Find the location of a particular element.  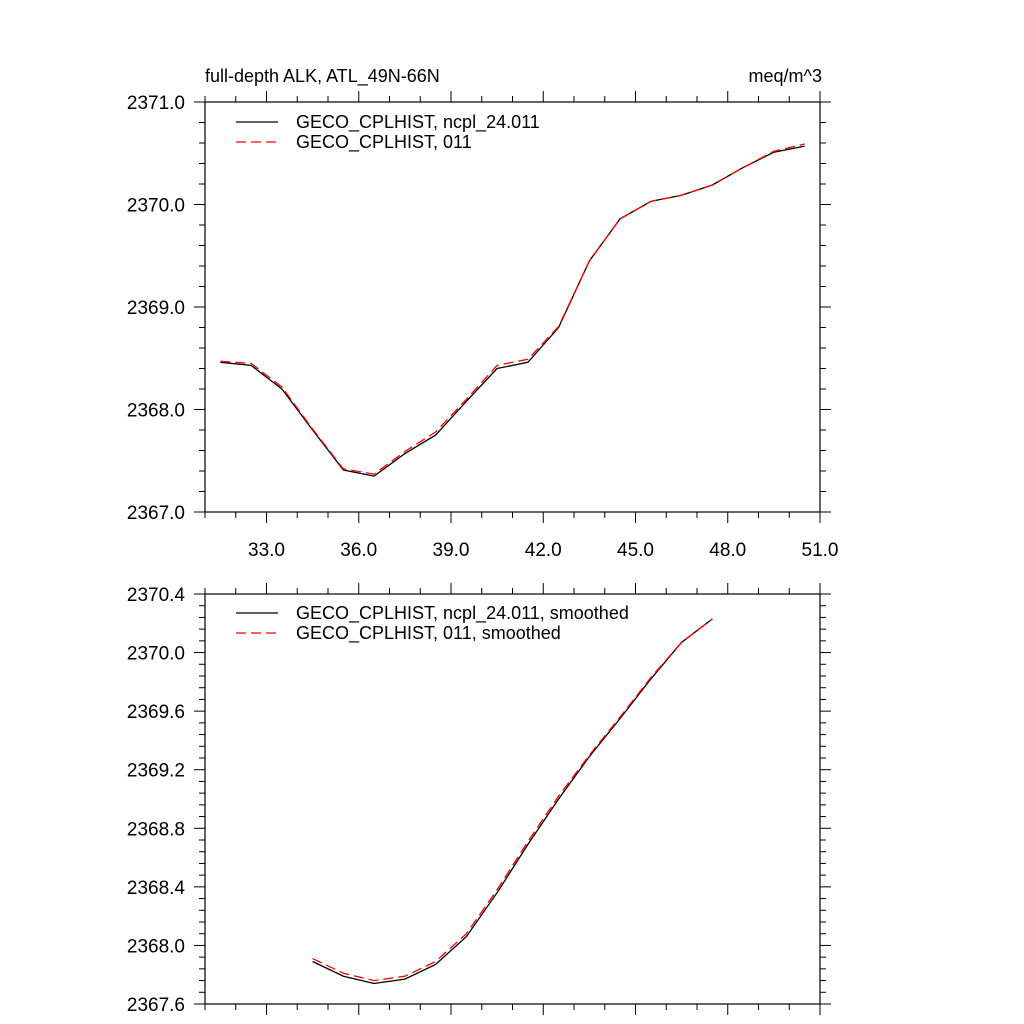

legend-label: GECO_CPLHIST, ncpl_24.011, smoothed is located at coordinates (462, 613).